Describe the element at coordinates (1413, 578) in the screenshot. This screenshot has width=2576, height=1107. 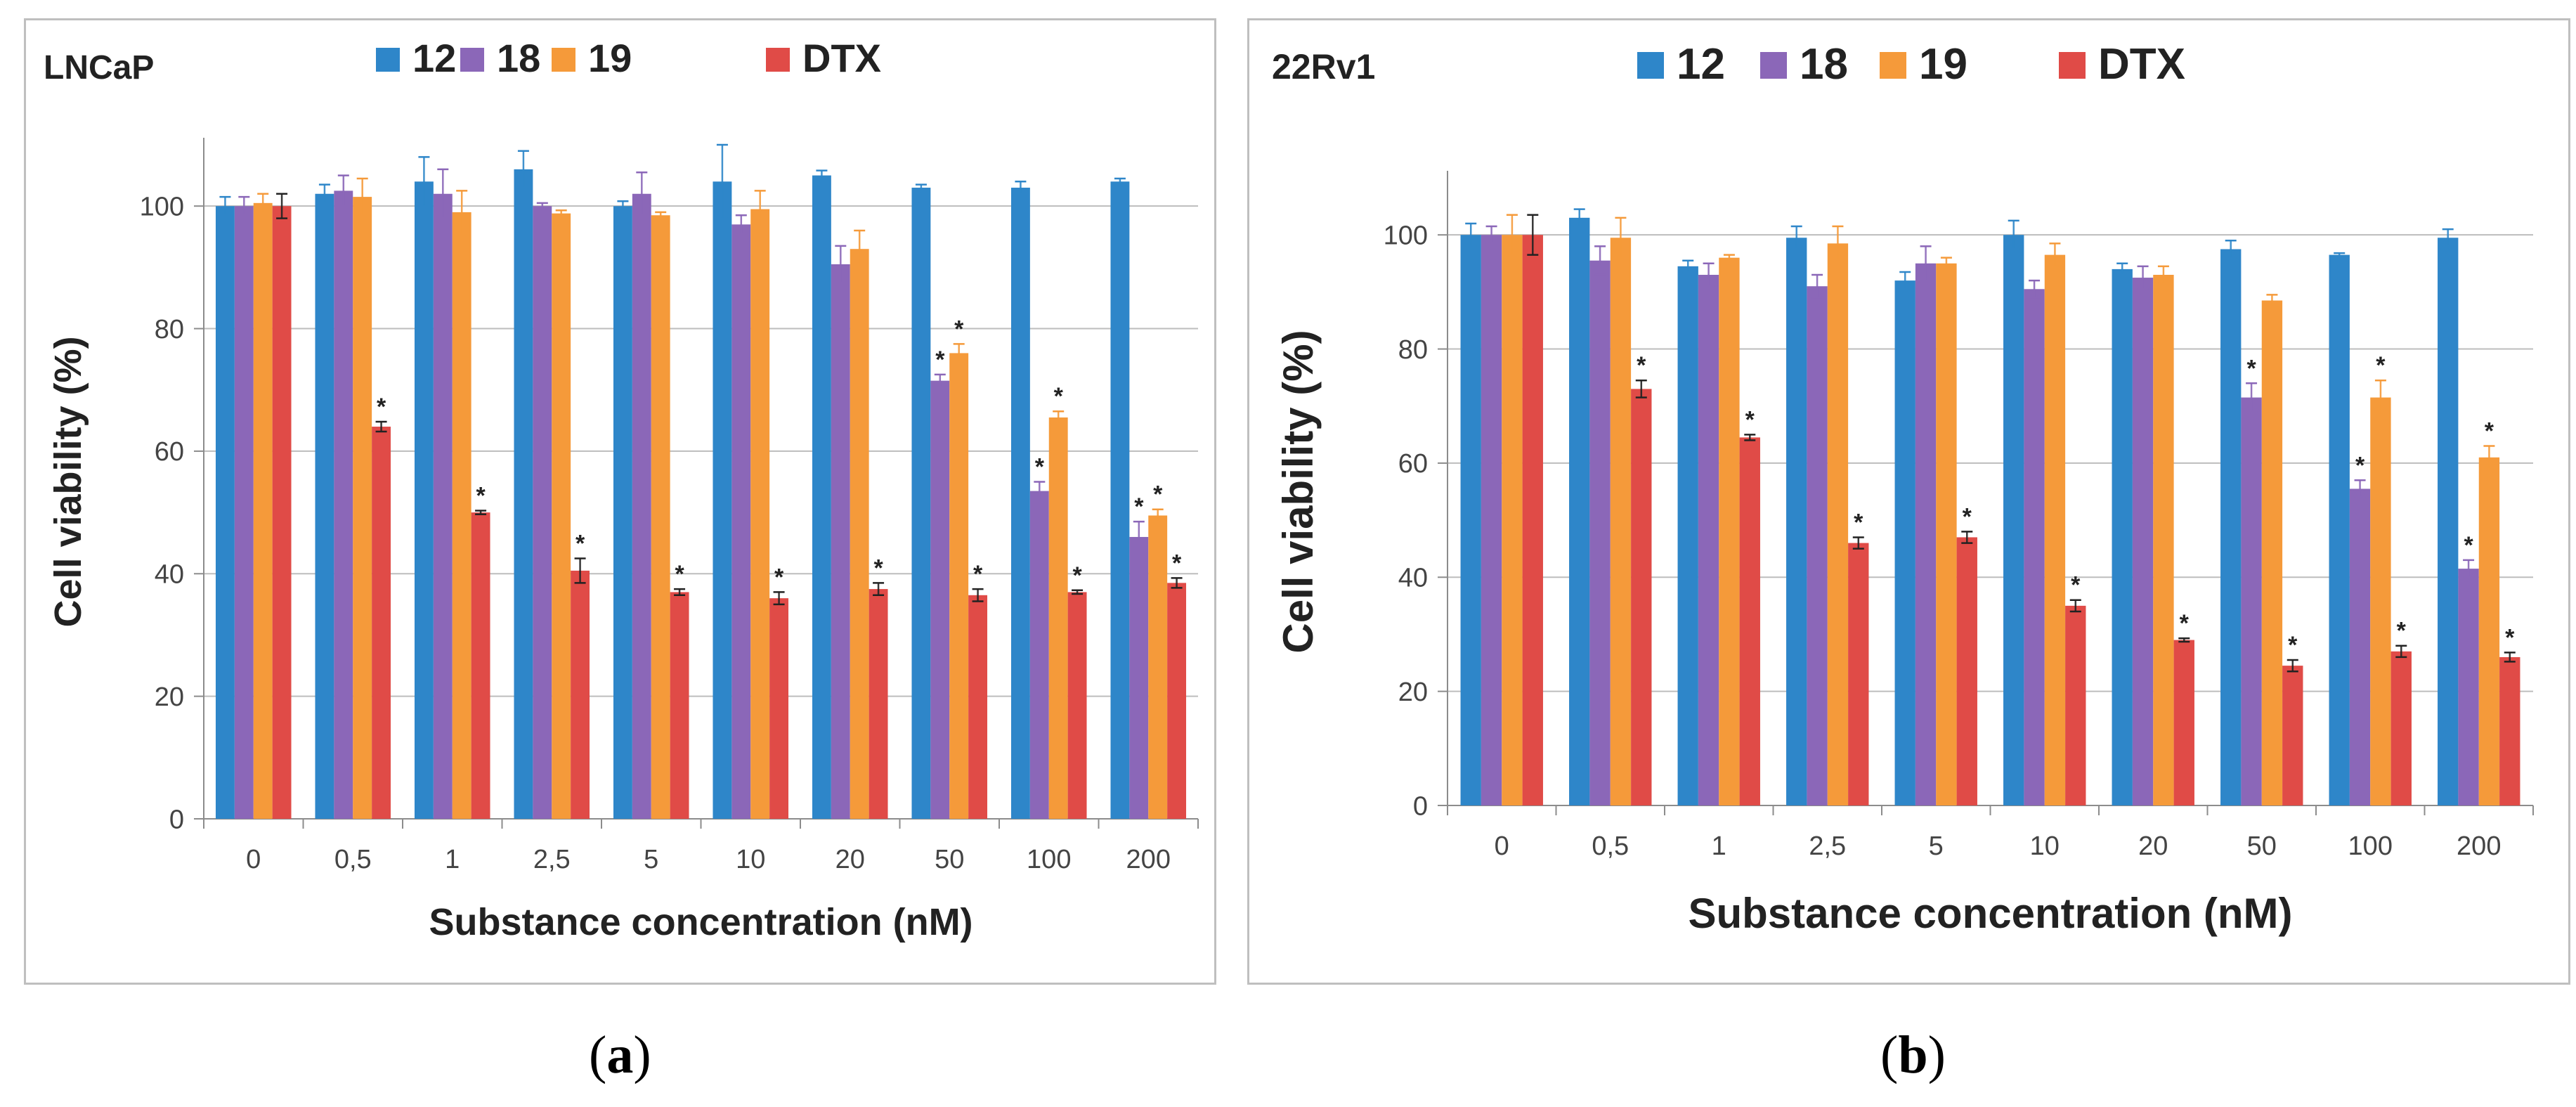
I see `y-tick-label: 40` at that location.